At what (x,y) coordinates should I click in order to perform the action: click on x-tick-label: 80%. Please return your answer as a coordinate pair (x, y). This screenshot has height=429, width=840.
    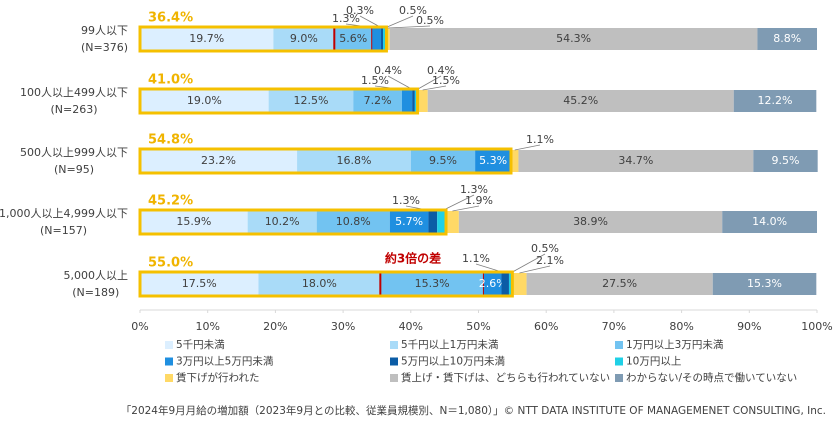
    Looking at the image, I should click on (681, 326).